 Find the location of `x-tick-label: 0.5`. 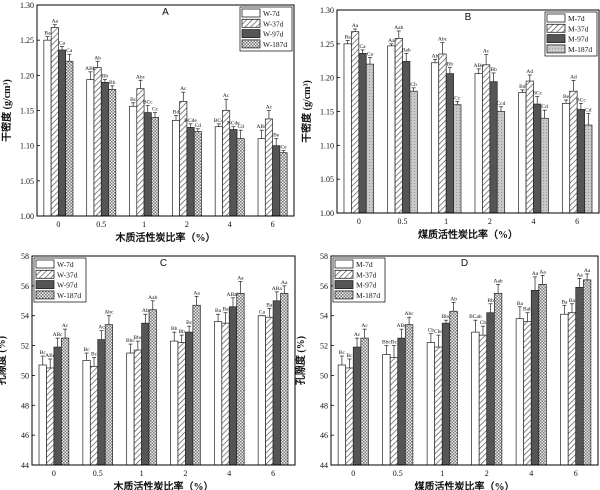

x-tick-label: 0.5 is located at coordinates (398, 473).